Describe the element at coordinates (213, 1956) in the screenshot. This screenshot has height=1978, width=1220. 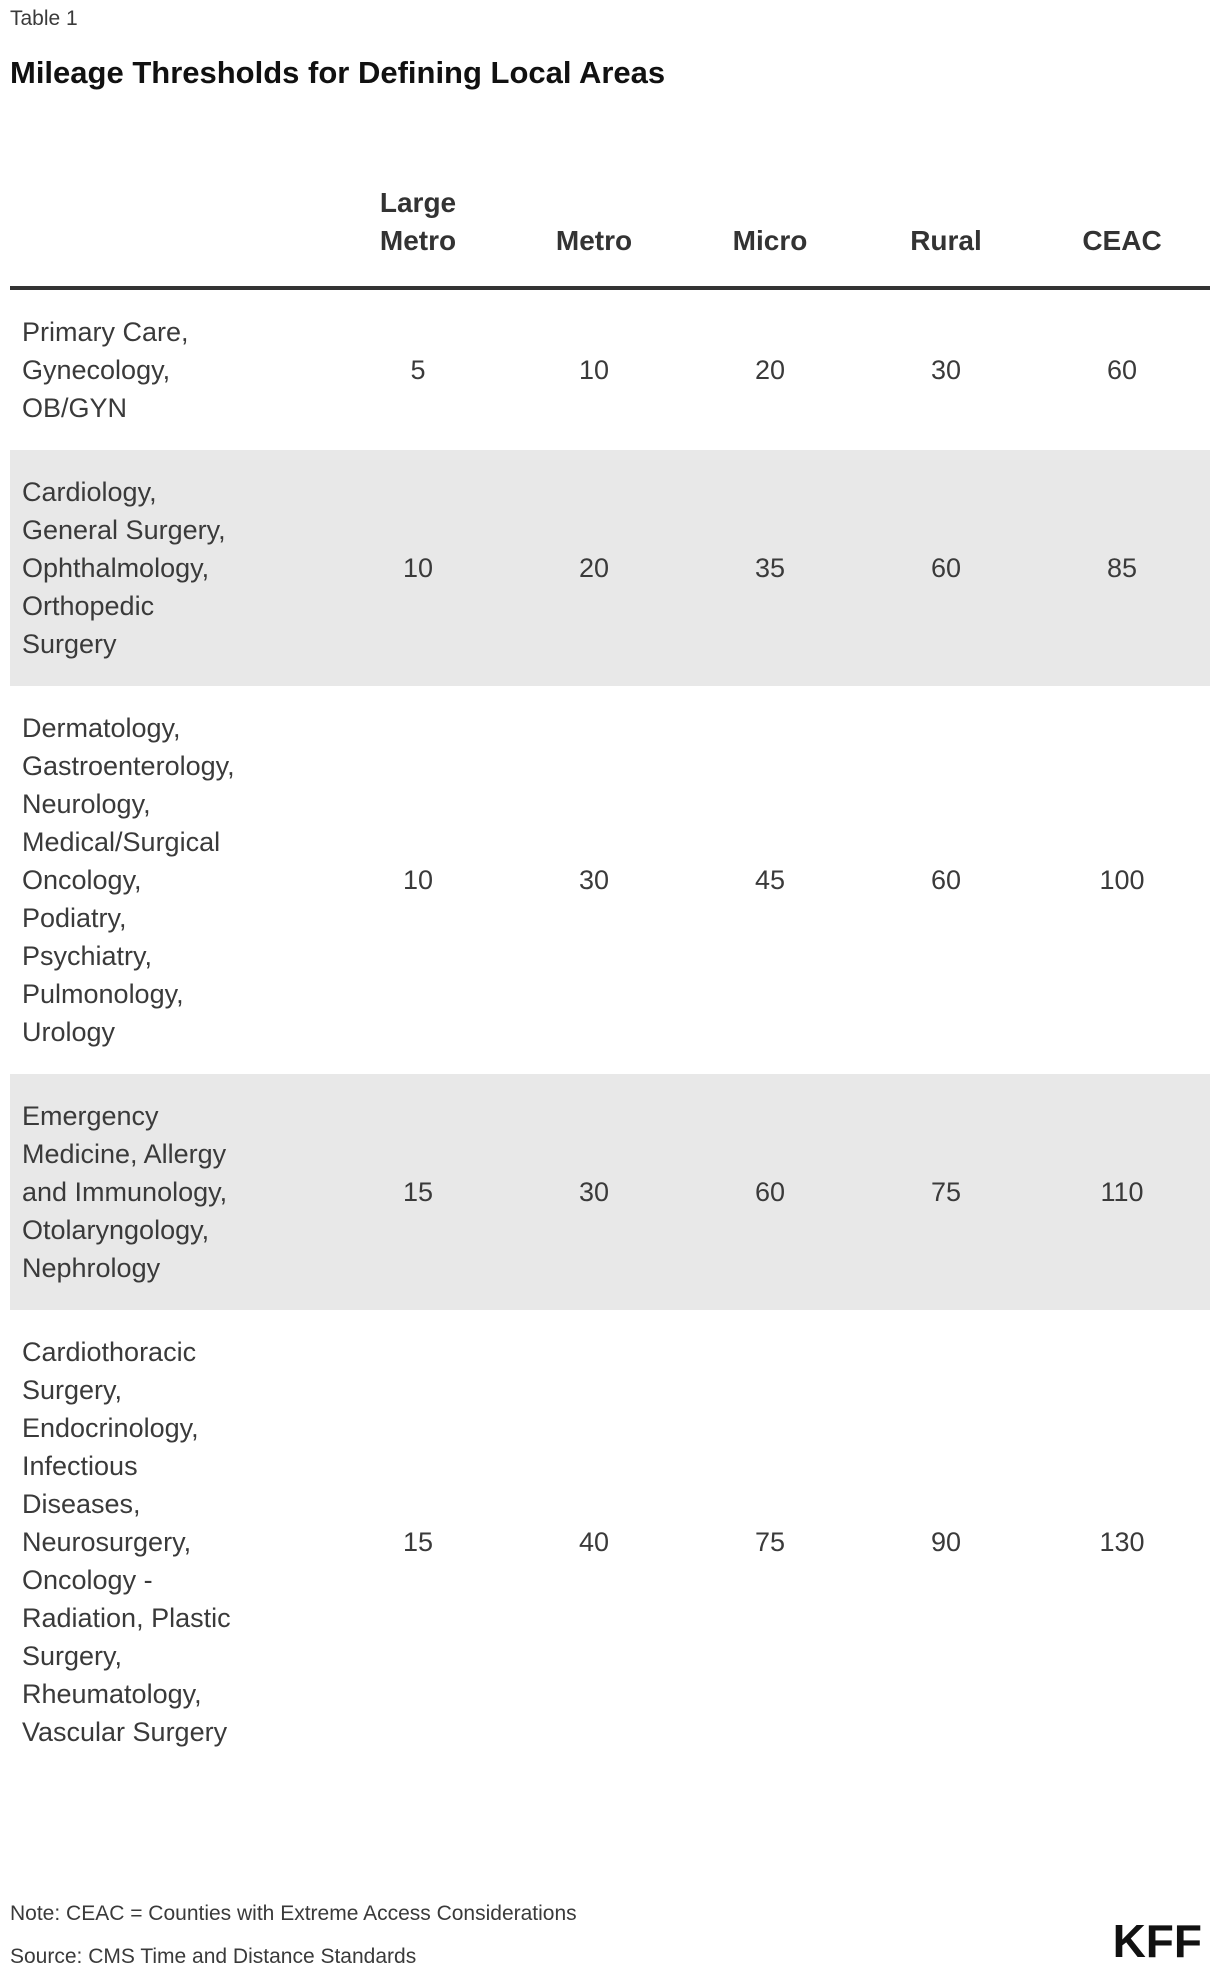
I see `table-source: Source: CMS Time and Distance Standards` at that location.